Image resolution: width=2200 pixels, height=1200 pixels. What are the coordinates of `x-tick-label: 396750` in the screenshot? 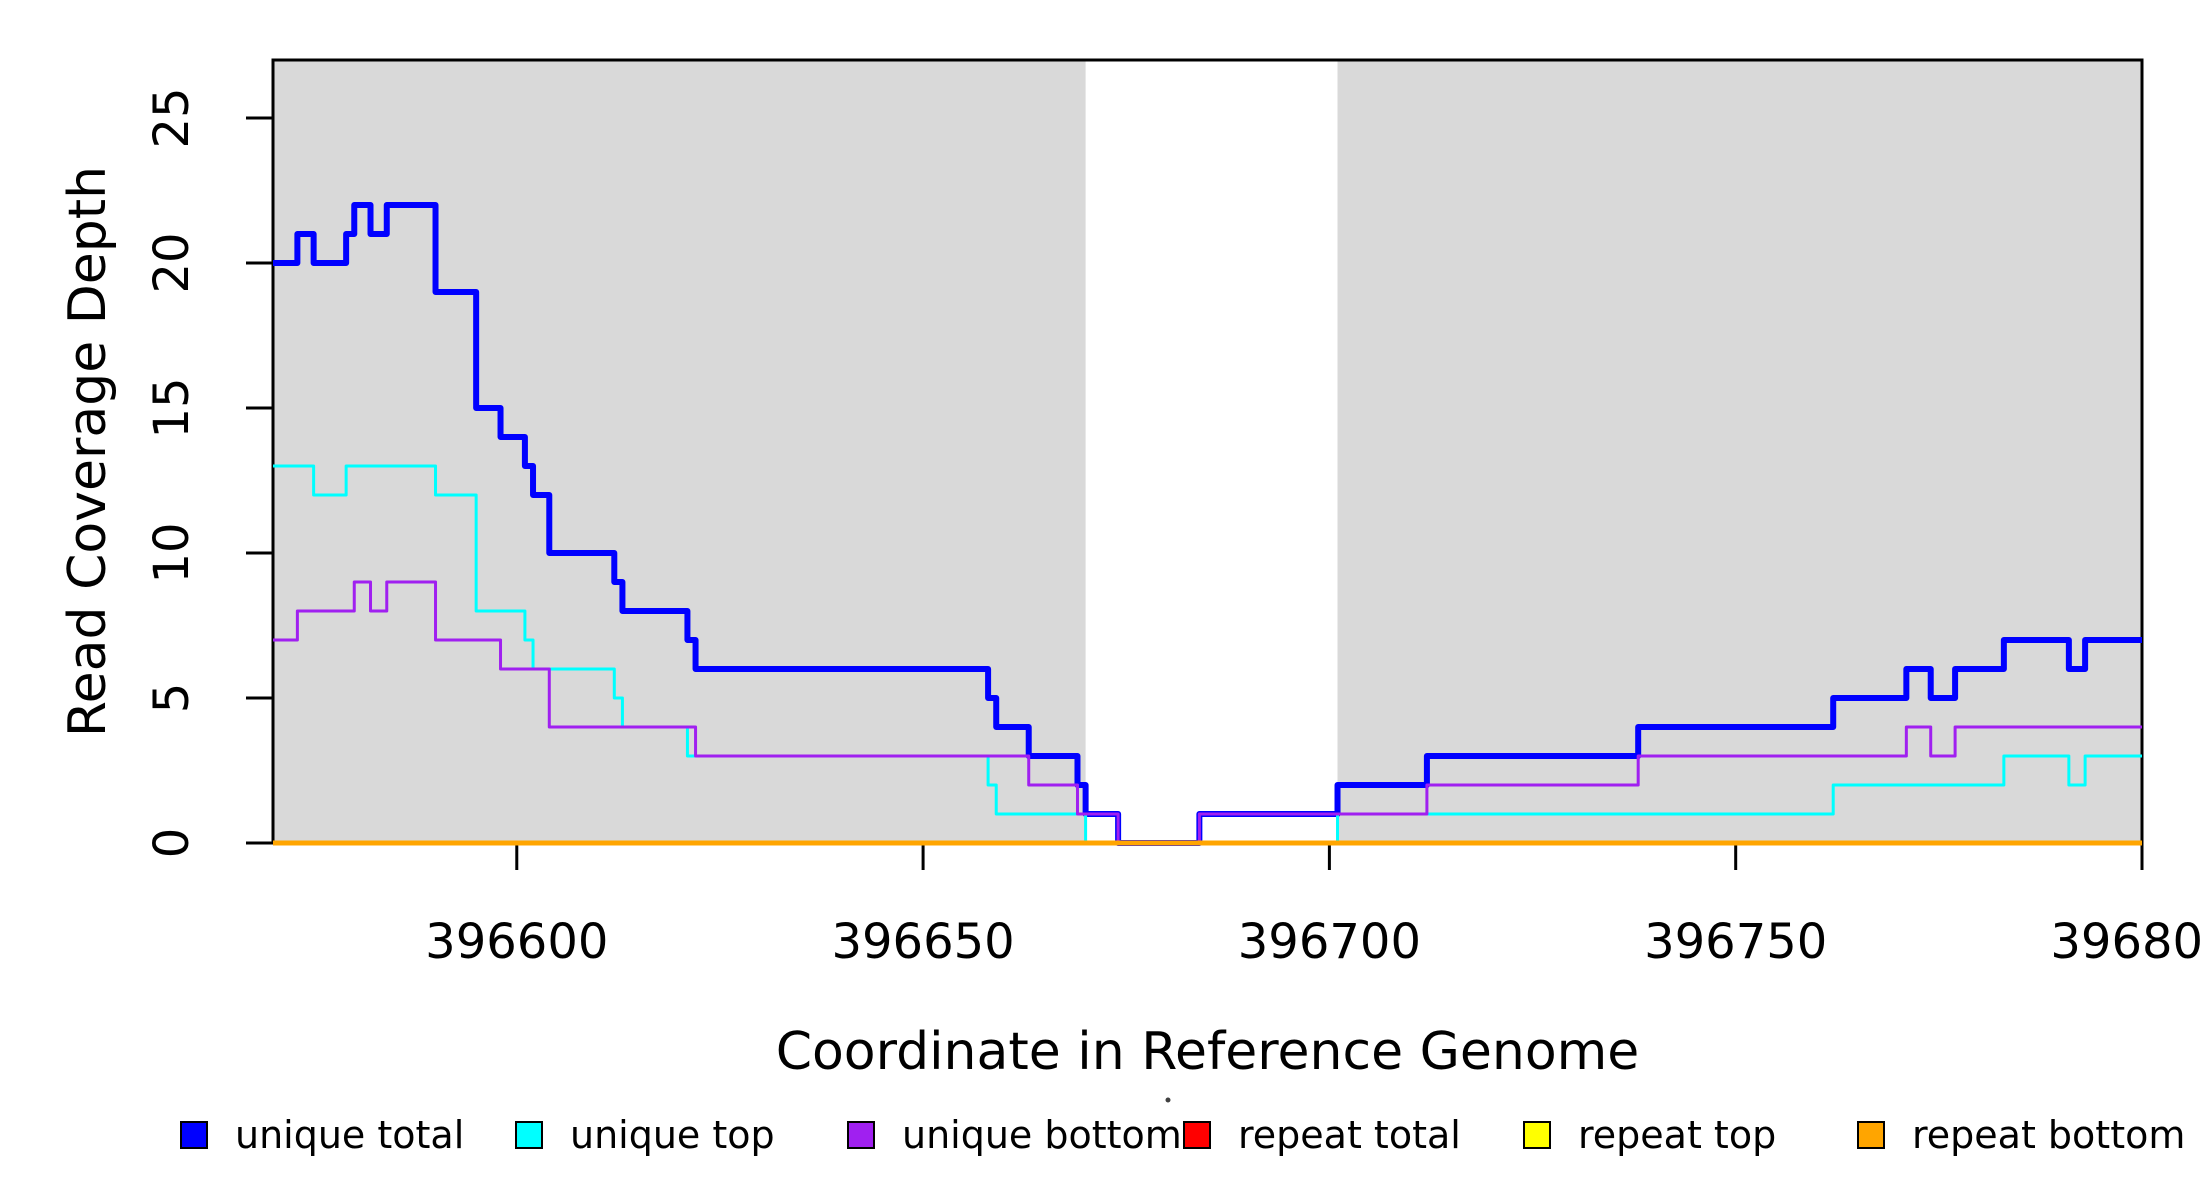 It's located at (1735, 942).